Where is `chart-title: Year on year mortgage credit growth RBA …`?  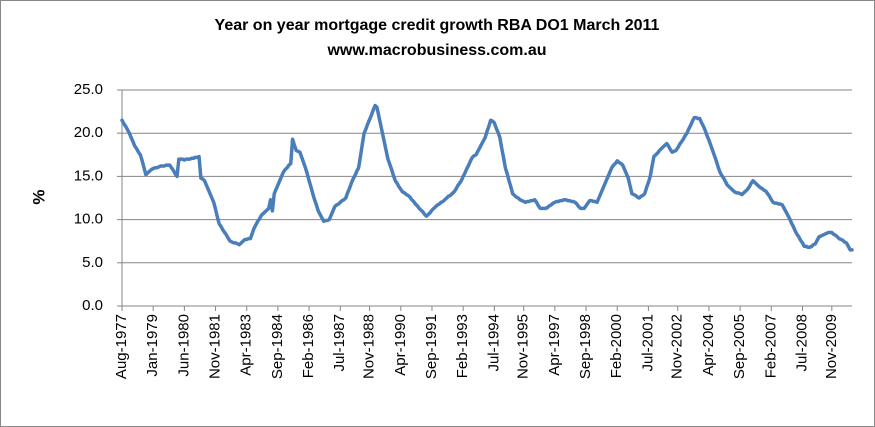 chart-title: Year on year mortgage credit growth RBA … is located at coordinates (437, 25).